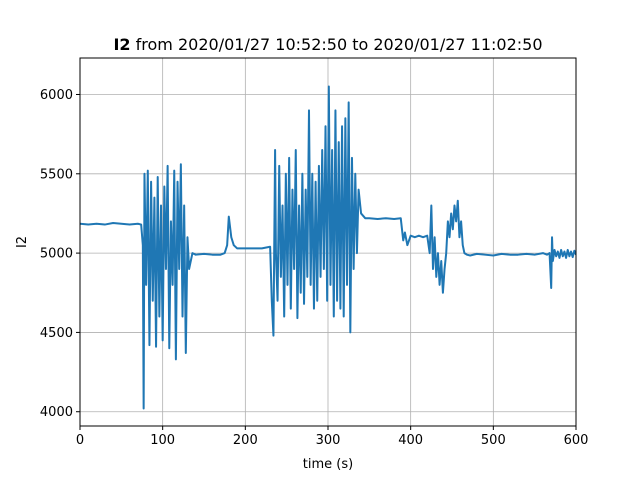  I want to click on y-tick-label: 5000, so click(56, 254).